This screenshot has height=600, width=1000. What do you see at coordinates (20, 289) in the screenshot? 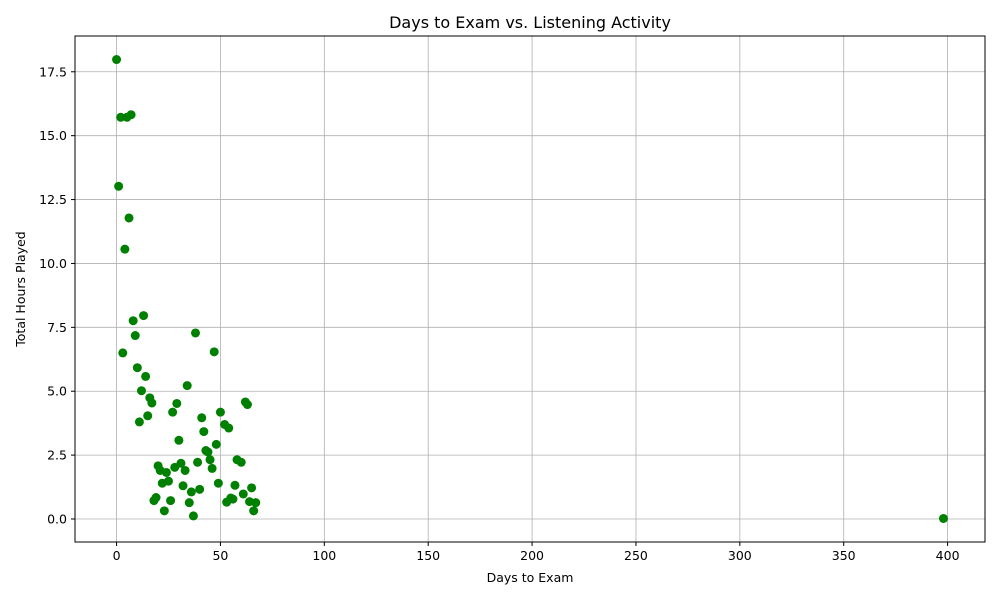
I see `y-axis-label: Total Hours Played` at bounding box center [20, 289].